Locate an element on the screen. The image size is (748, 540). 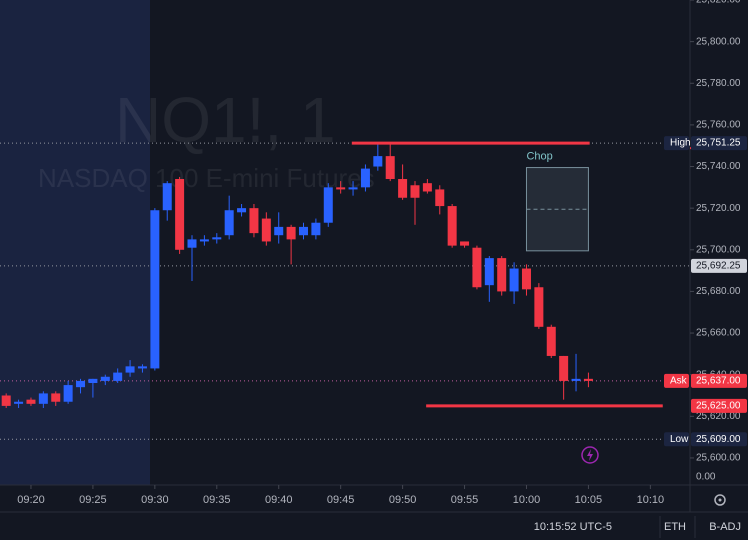
price-badge-value: 25,751.25 is located at coordinates (718, 143).